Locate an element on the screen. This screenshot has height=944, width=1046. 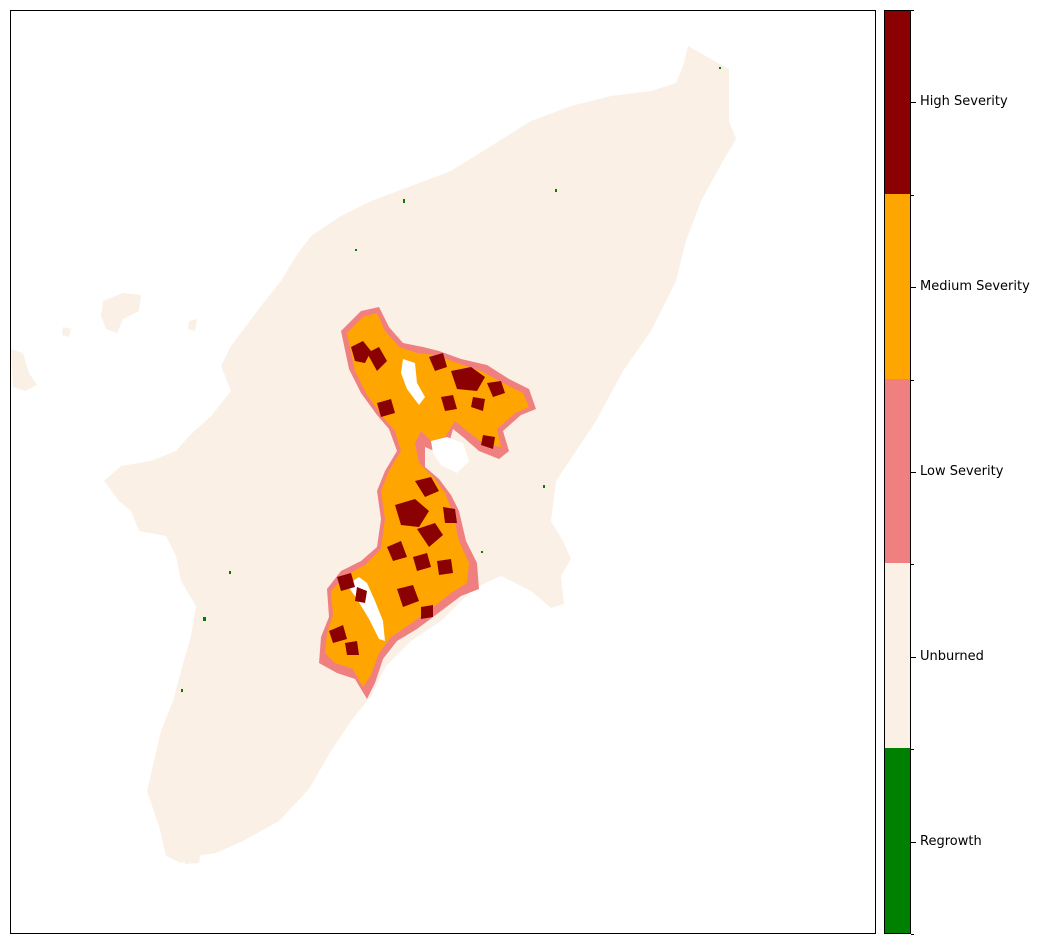
colorbar-label: Low Severity is located at coordinates (962, 471).